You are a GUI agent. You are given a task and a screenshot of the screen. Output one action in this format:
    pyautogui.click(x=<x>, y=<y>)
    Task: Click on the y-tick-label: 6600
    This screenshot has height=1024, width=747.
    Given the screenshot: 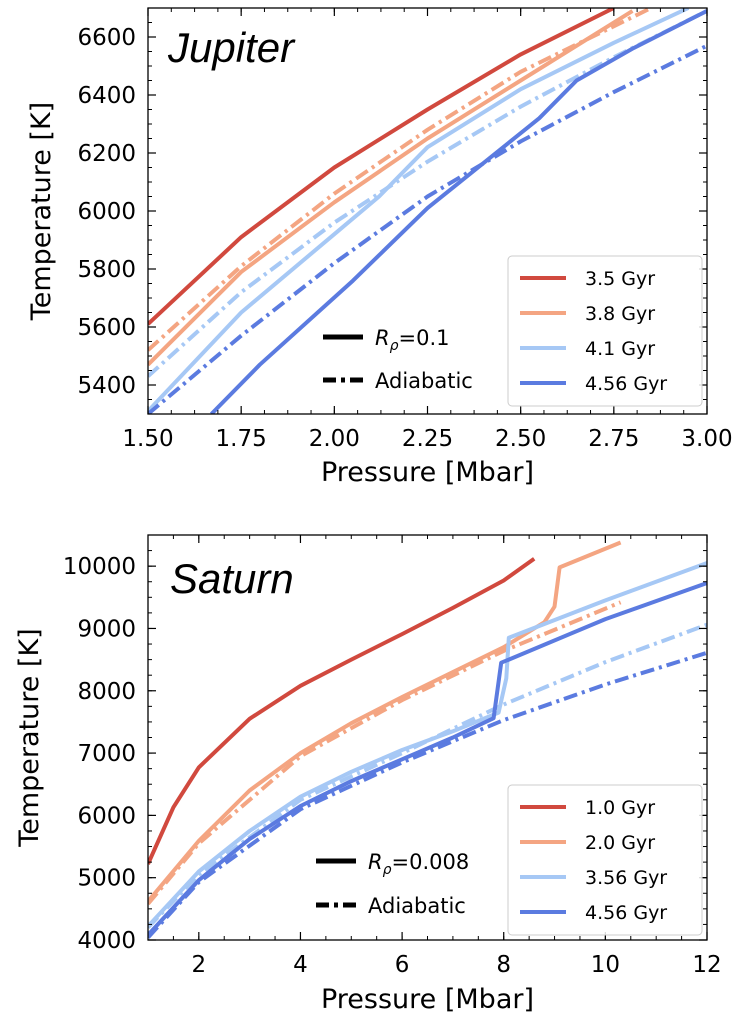 What is the action you would take?
    pyautogui.click(x=106, y=38)
    